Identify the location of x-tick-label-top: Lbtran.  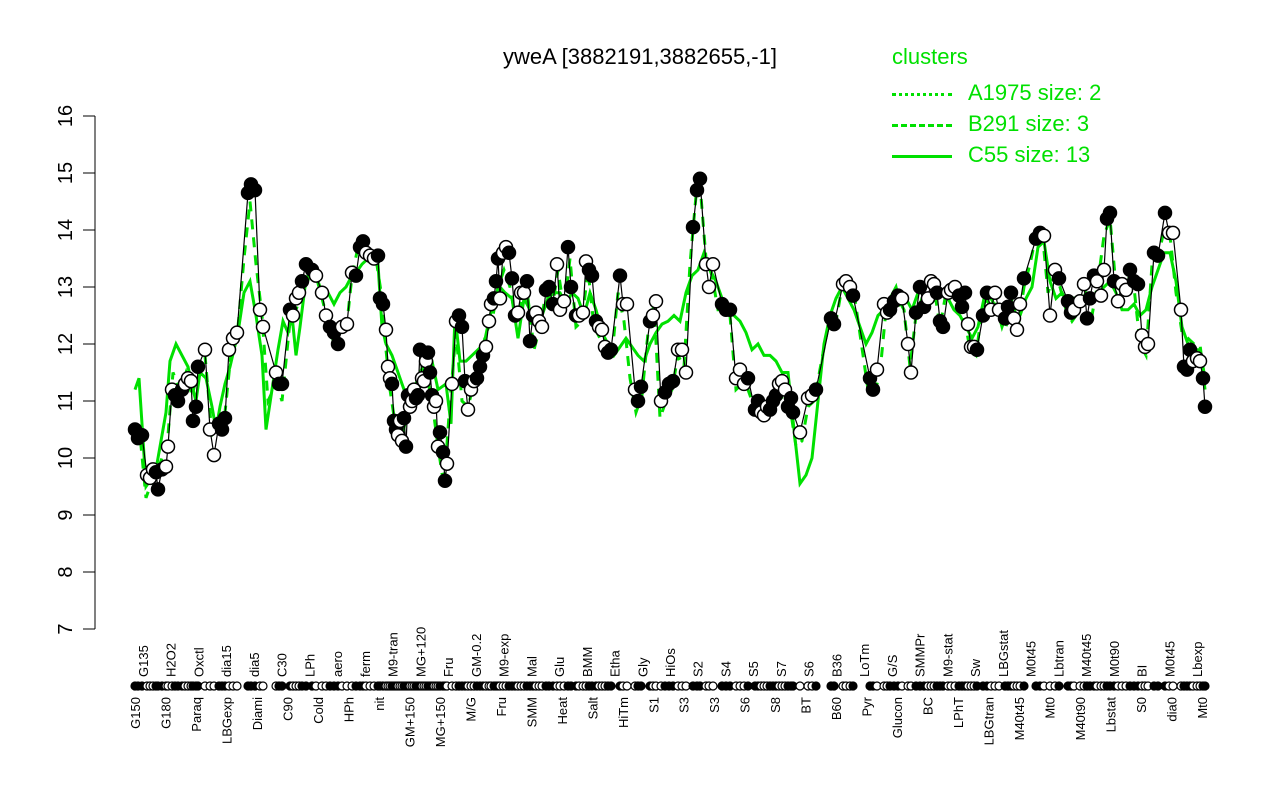
(1058, 658).